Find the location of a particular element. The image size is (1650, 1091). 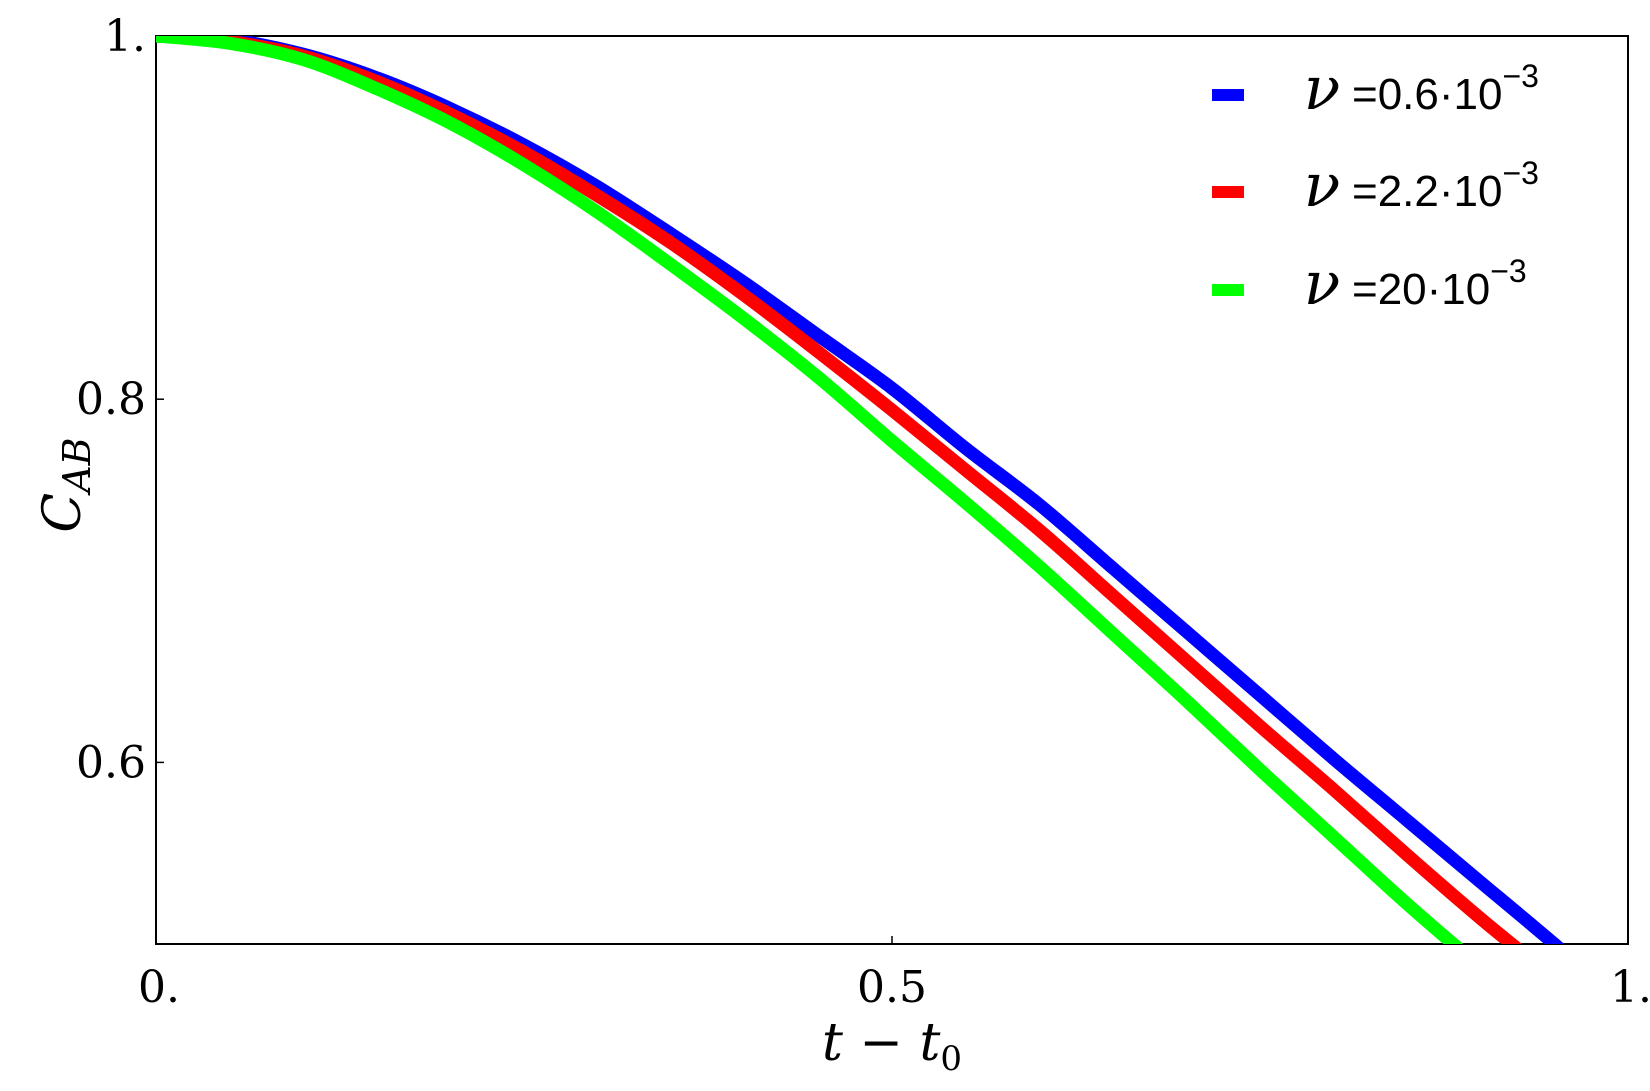

y-tick-label: 0.8 is located at coordinates (111, 399).